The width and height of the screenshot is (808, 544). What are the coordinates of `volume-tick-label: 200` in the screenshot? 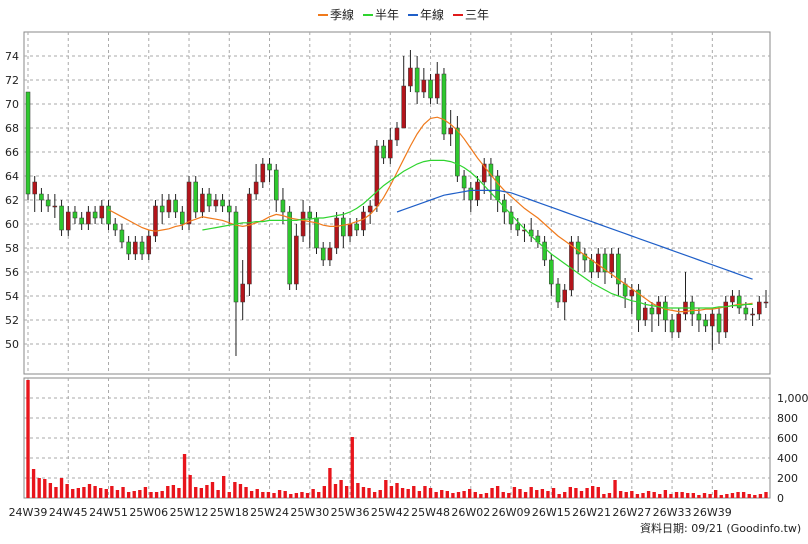 It's located at (787, 478).